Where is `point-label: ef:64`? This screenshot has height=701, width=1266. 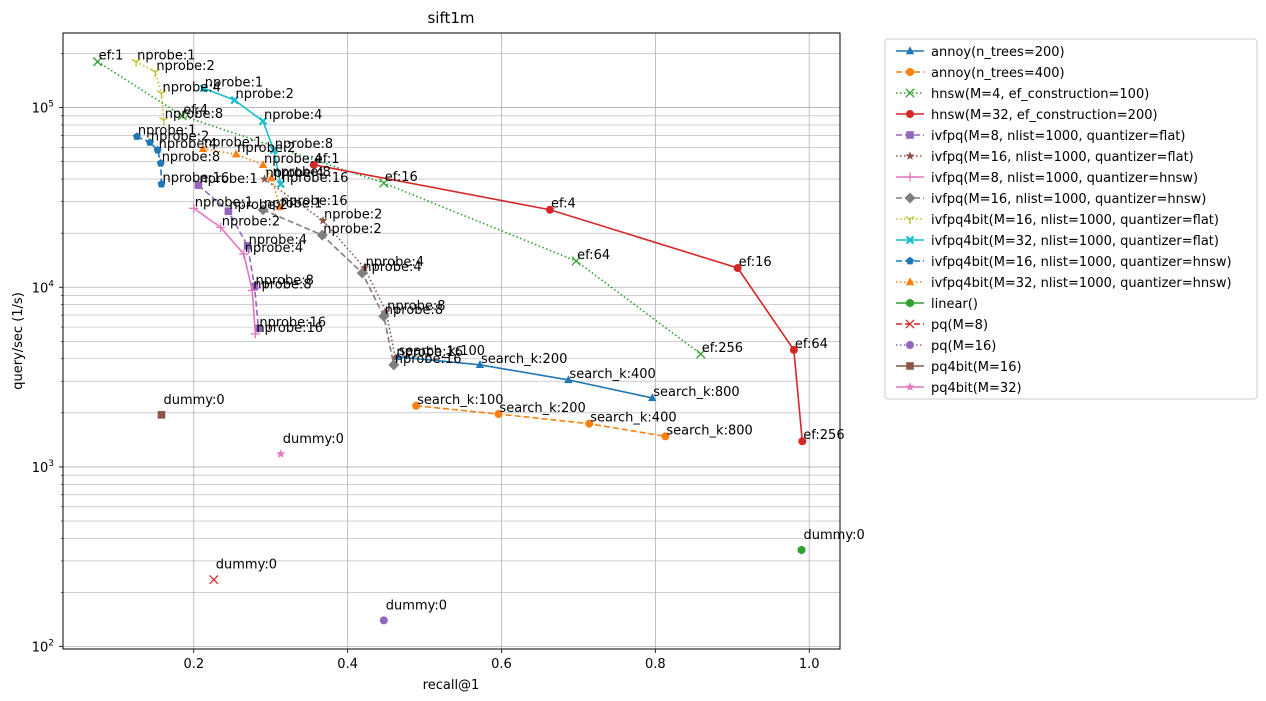
point-label: ef:64 is located at coordinates (811, 344).